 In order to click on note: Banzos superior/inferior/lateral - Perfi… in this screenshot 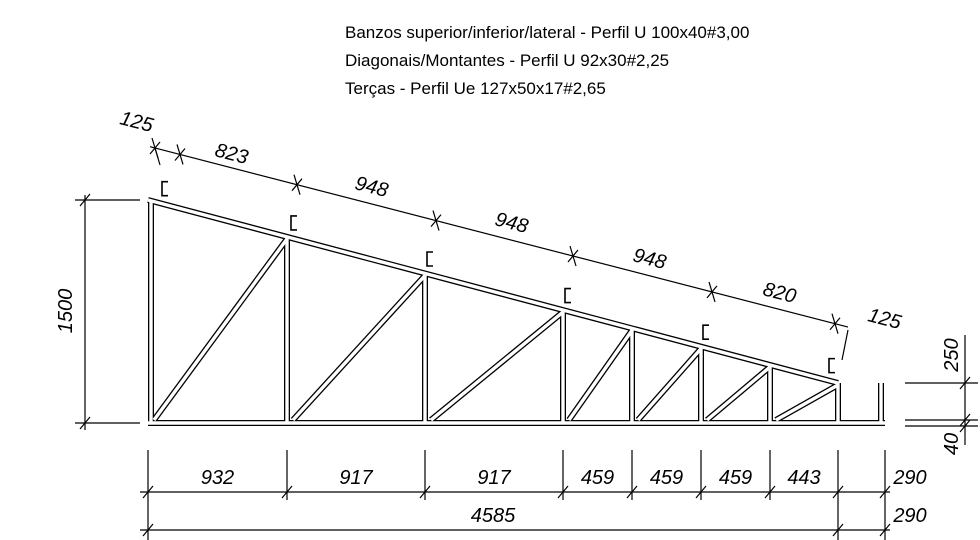, I will do `click(547, 32)`.